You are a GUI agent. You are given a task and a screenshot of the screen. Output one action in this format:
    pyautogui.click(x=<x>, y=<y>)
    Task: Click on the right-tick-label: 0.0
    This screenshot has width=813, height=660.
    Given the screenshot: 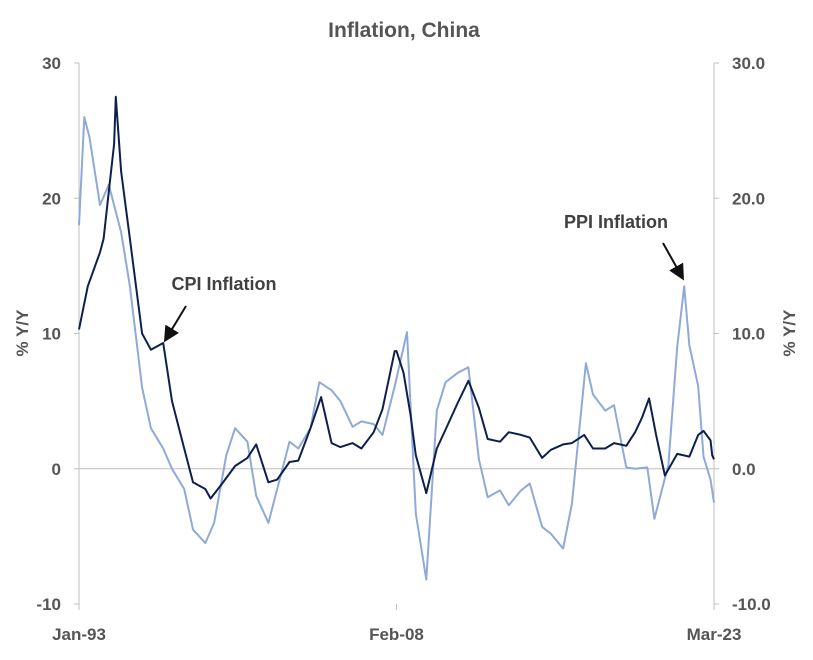 What is the action you would take?
    pyautogui.click(x=744, y=469)
    